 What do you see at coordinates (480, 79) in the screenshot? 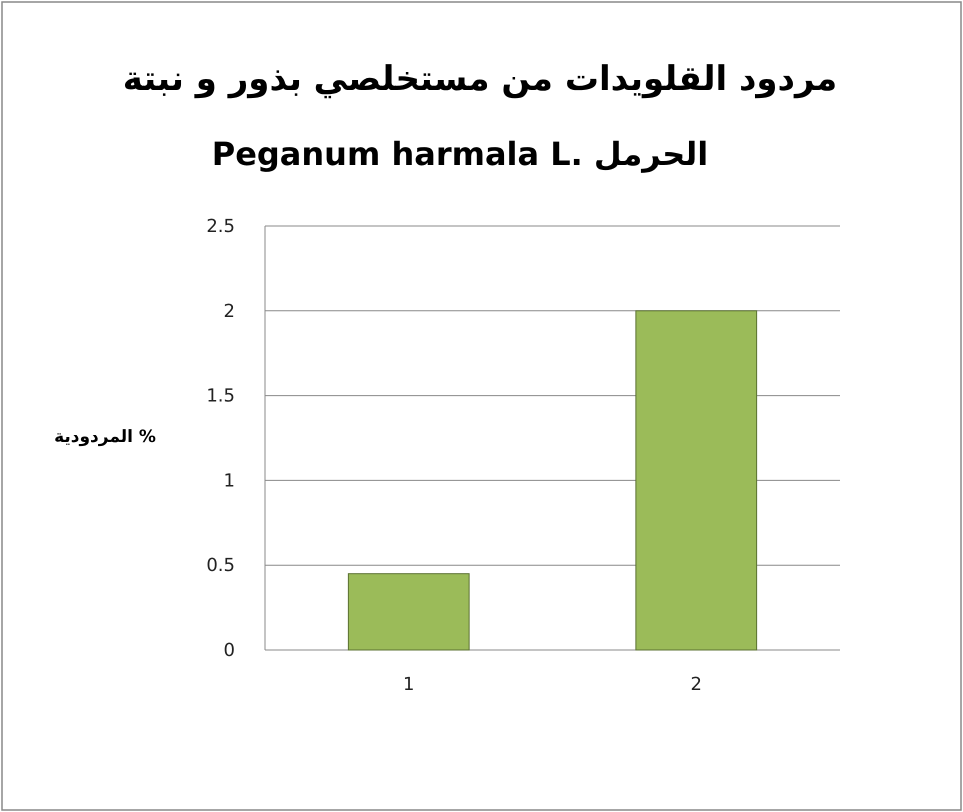
I see `chart-title: مردود القلويدات من مستخلصي بذور و نبتة` at bounding box center [480, 79].